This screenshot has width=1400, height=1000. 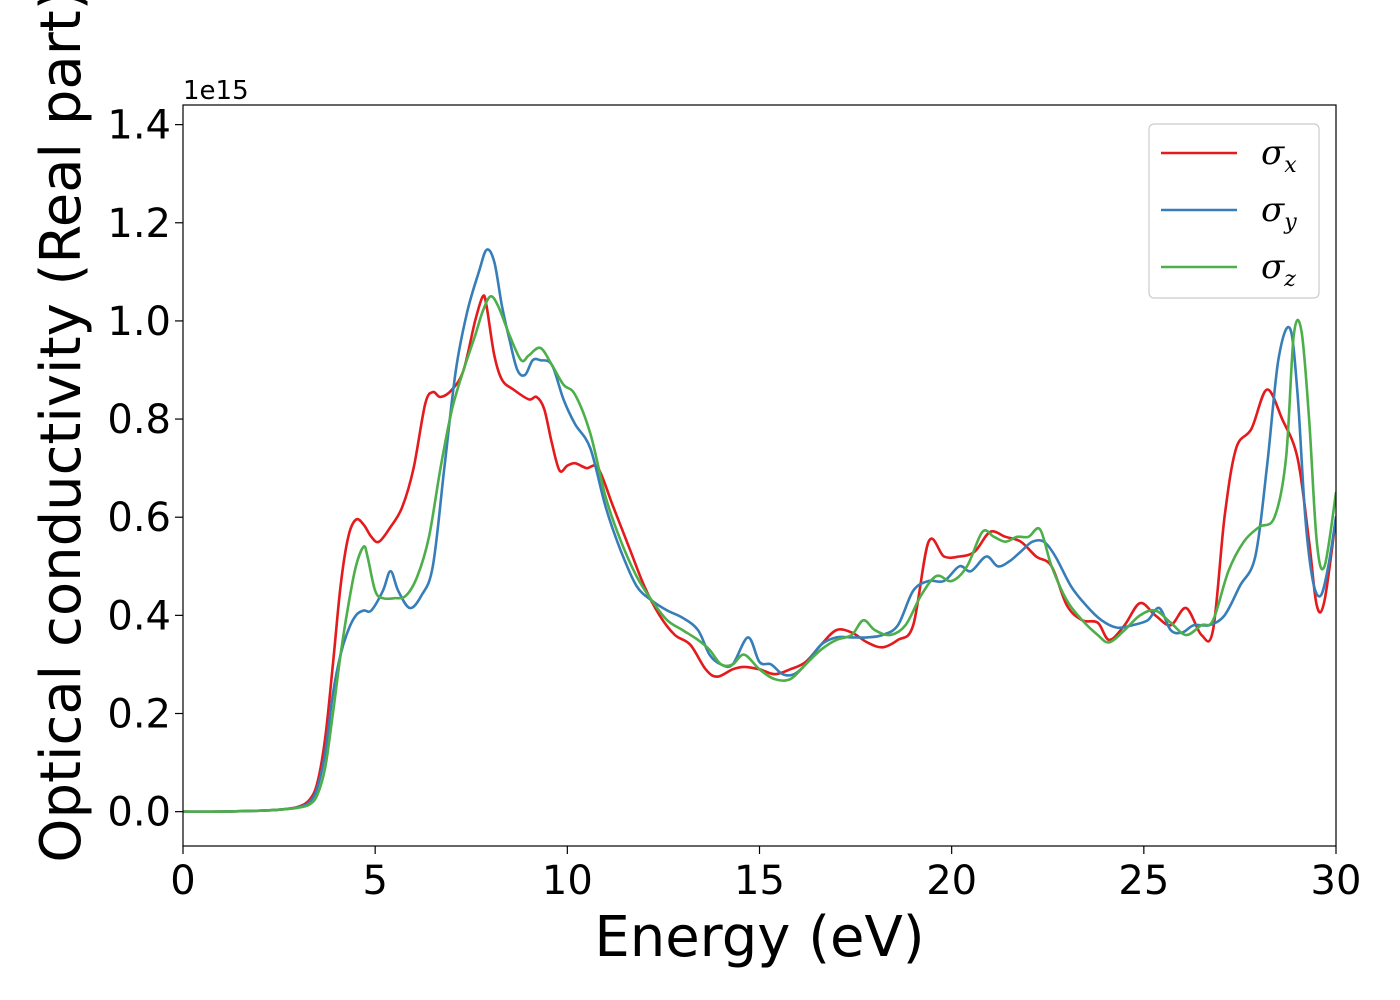 I want to click on y-tick-label: 0.2, so click(x=139, y=715).